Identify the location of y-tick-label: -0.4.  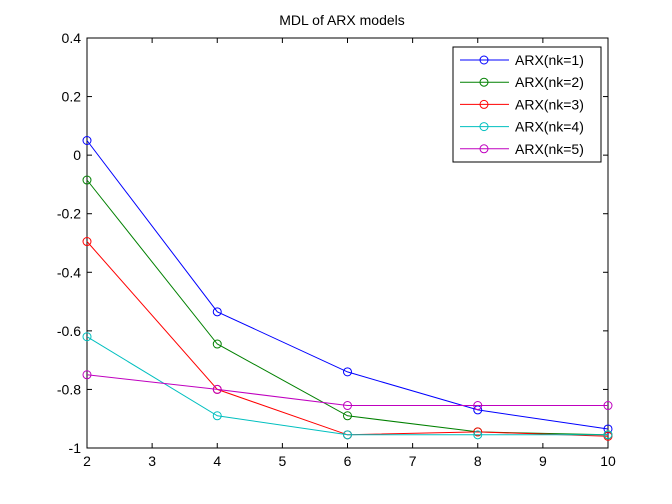
(69, 272).